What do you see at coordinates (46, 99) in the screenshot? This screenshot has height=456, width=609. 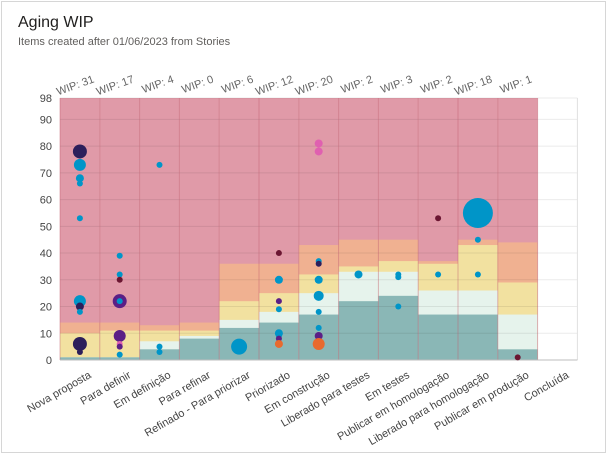 I see `y-tick-label: 98` at bounding box center [46, 99].